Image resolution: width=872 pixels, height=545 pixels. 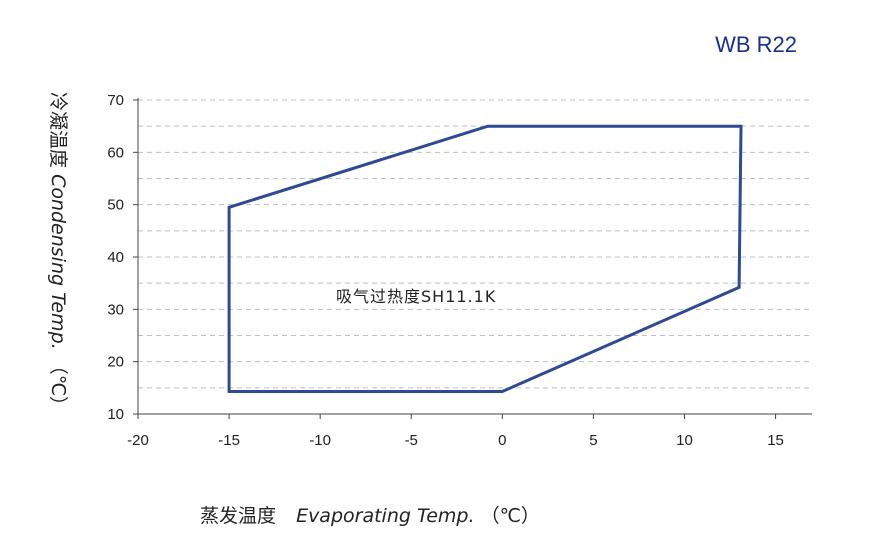 What do you see at coordinates (58, 130) in the screenshot?
I see `y-axis-title-cn: 冷凝温度` at bounding box center [58, 130].